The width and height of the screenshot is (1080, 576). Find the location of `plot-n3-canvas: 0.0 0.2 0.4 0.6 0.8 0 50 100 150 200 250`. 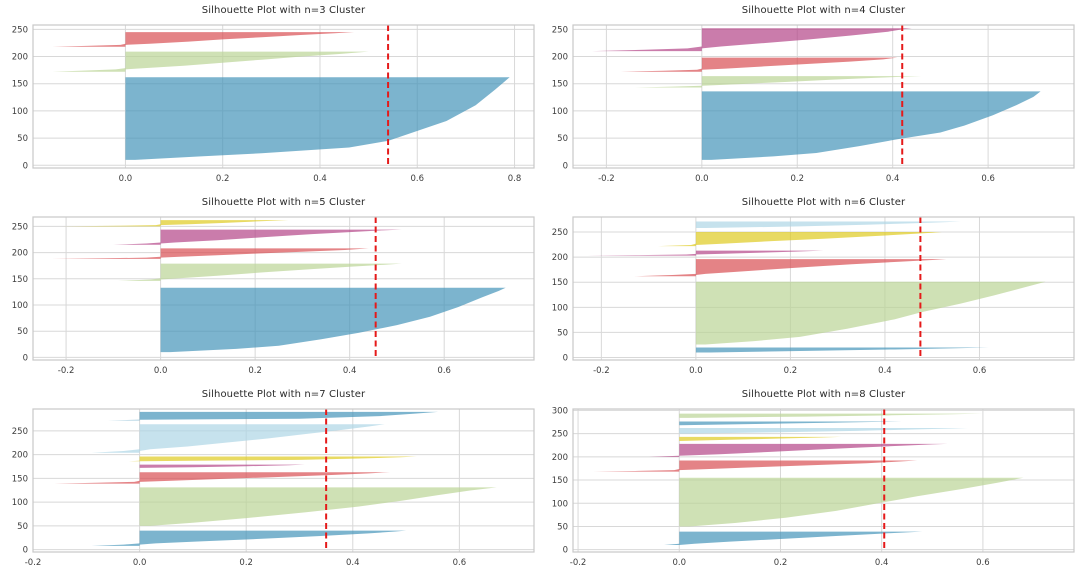

plot-n3-canvas: 0.0 0.2 0.4 0.6 0.8 0 50 100 150 200 250 is located at coordinates (273, 104).